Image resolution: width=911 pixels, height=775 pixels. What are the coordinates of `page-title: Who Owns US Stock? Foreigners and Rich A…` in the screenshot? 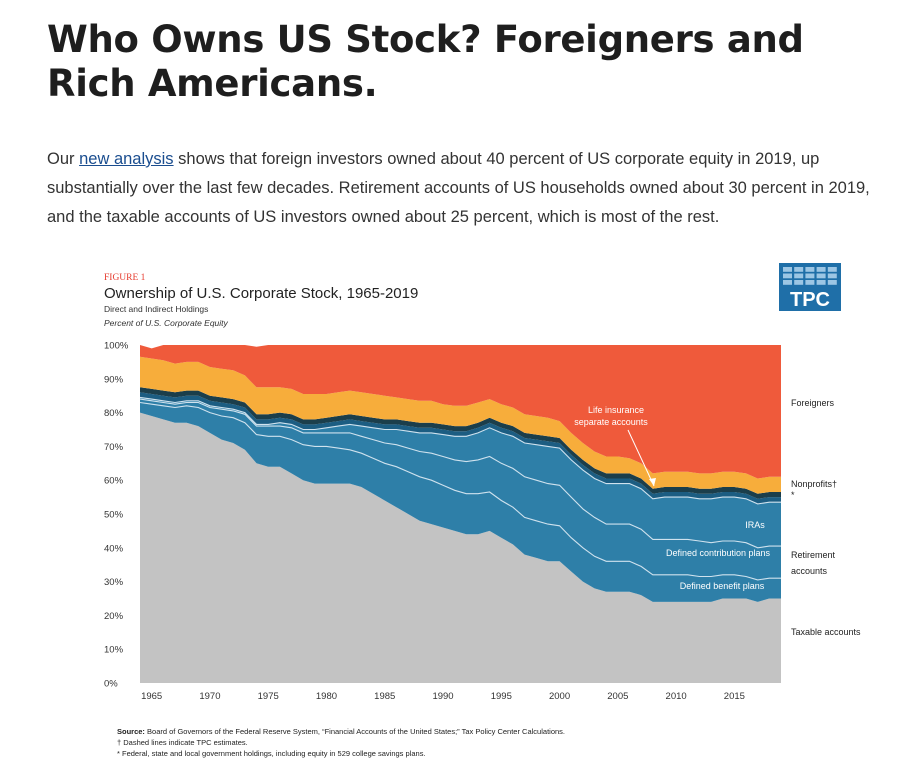 It's located at (425, 61).